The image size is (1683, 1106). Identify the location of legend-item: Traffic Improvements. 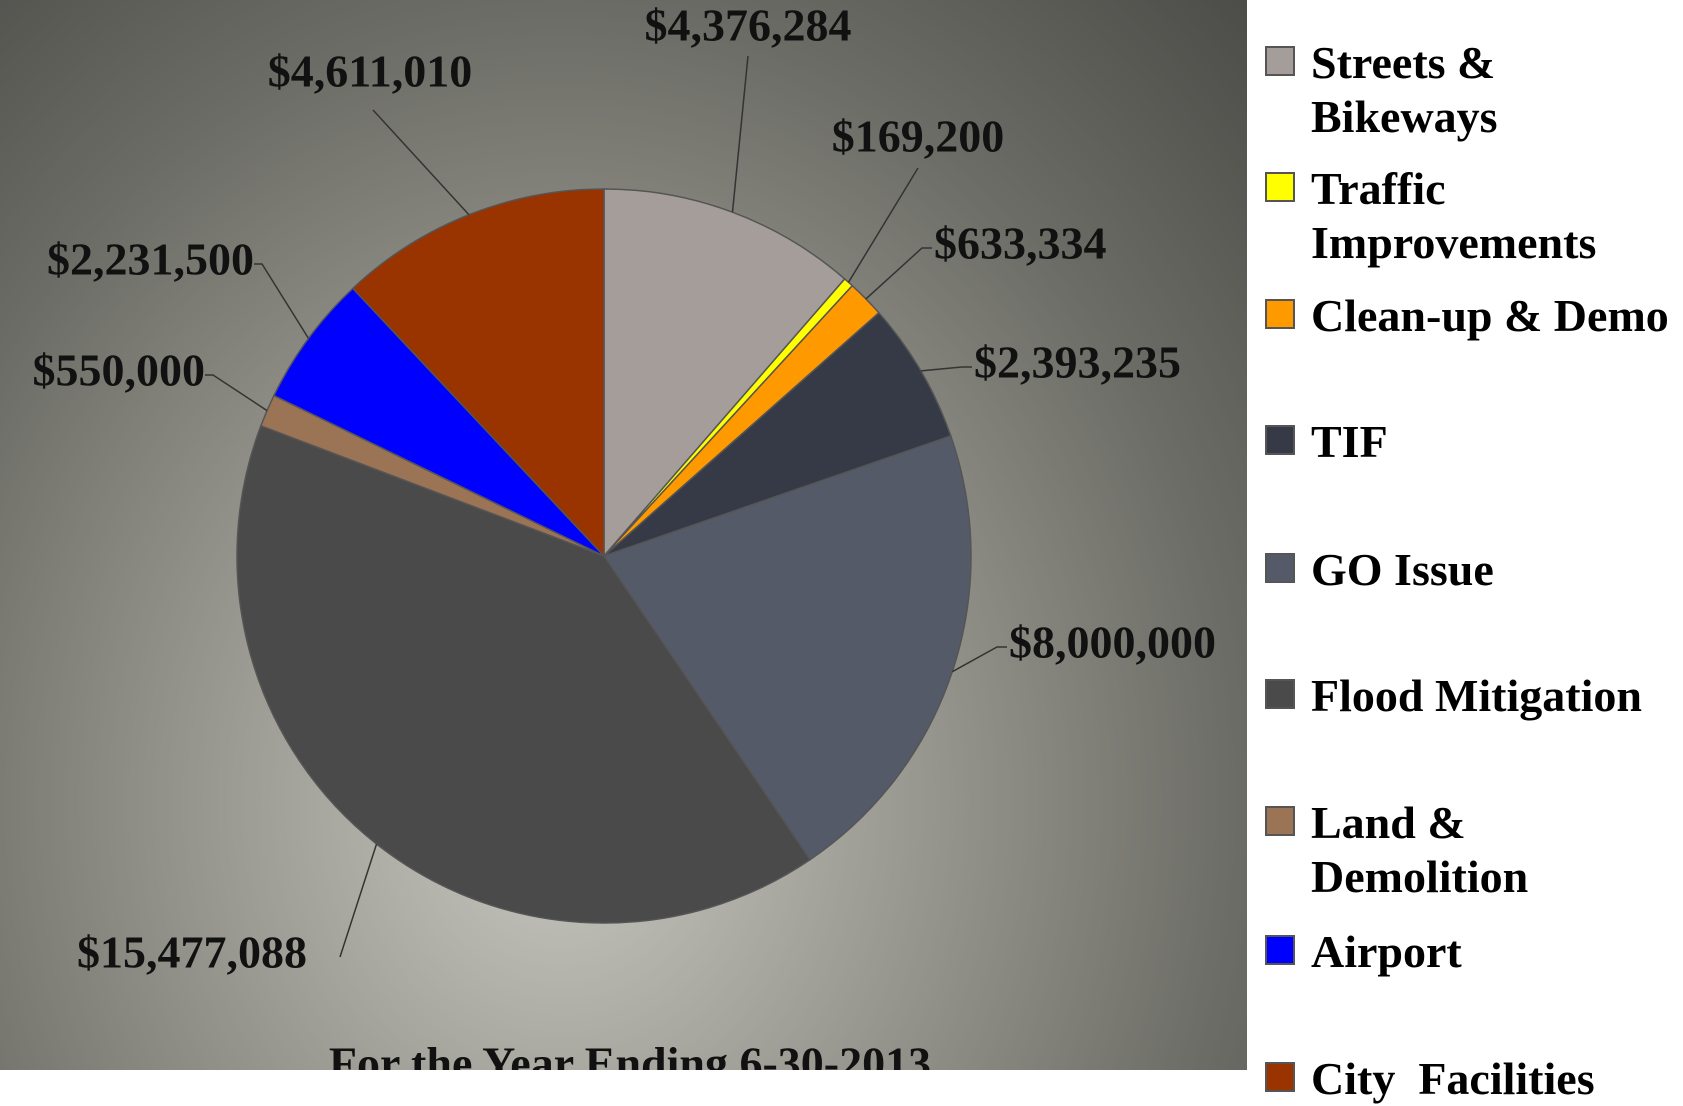
(1469, 216).